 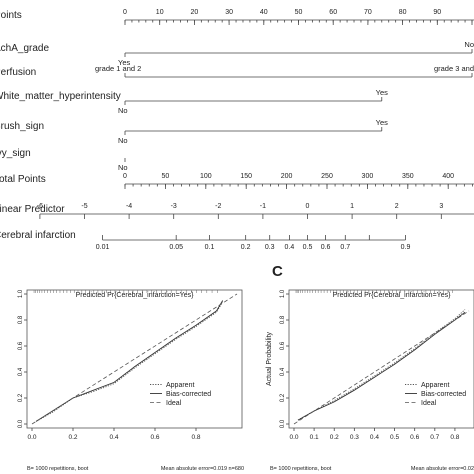 What do you see at coordinates (333, 12) in the screenshot?
I see `tick-label-points: 60` at bounding box center [333, 12].